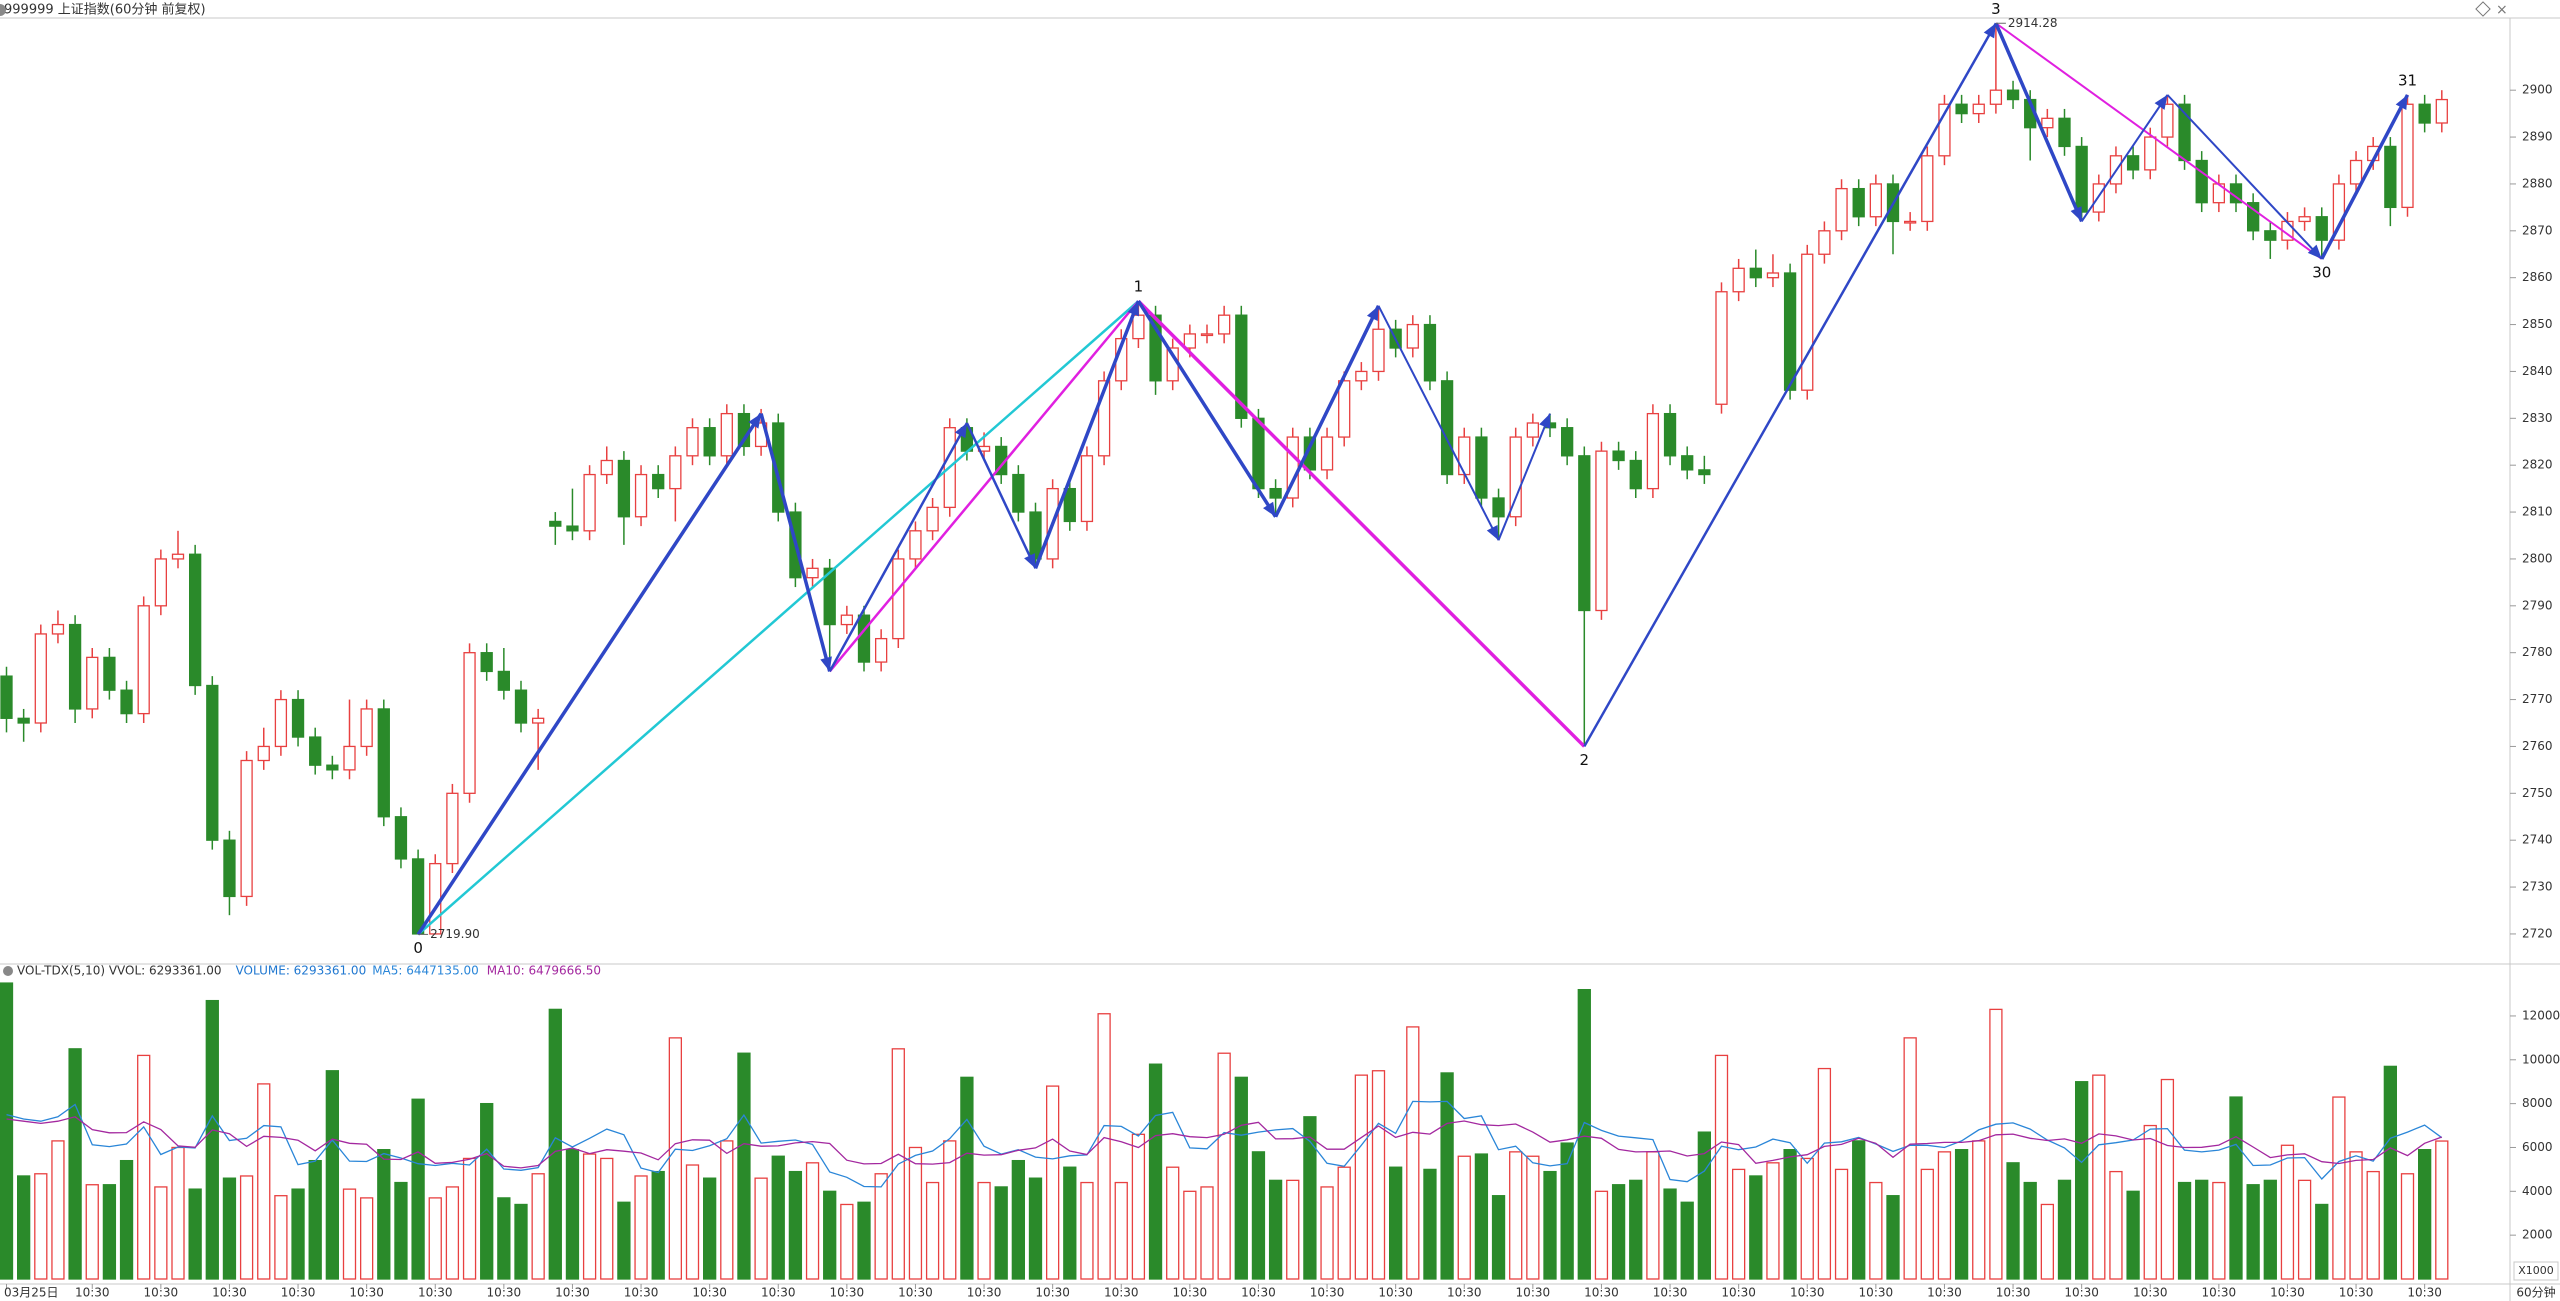  I want to click on indicator-icon, so click(8, 971).